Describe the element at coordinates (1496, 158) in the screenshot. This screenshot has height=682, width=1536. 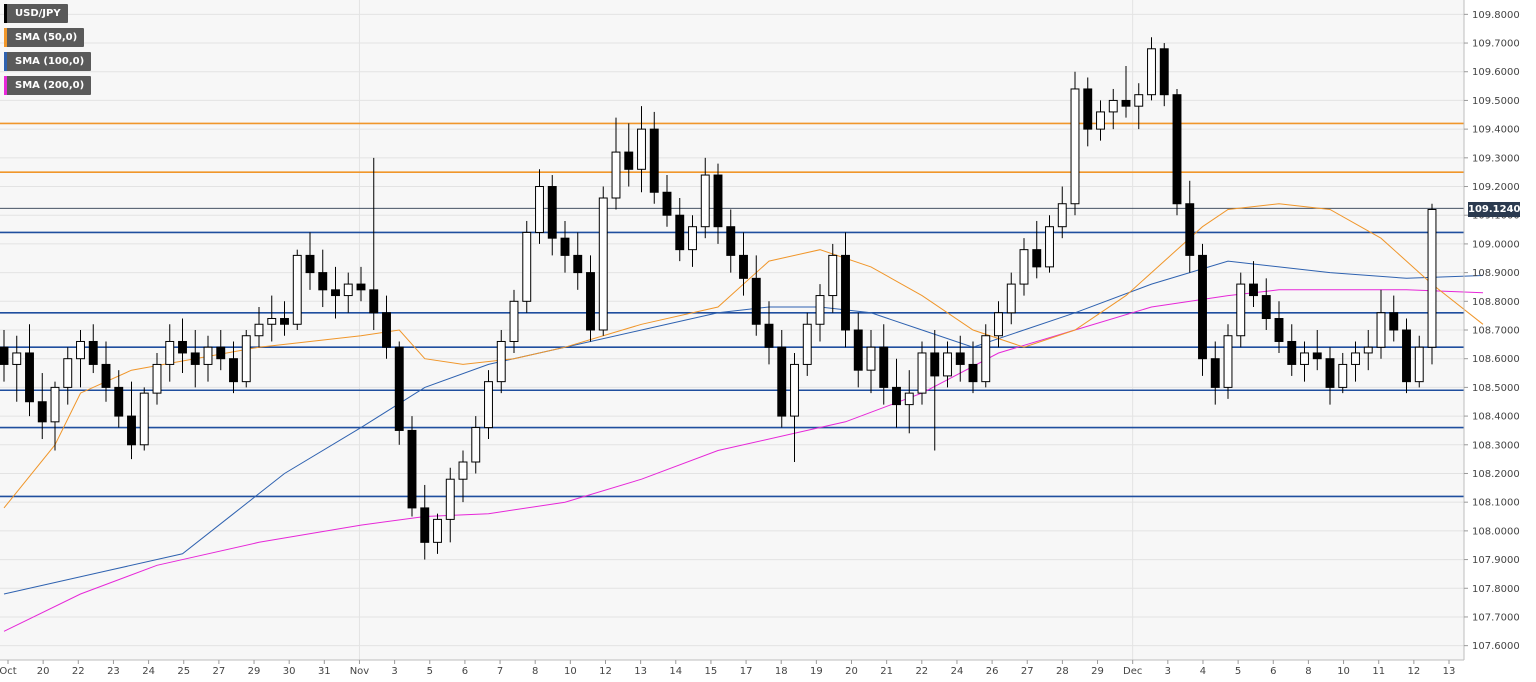
I see `y-tick-label: 109.3000` at that location.